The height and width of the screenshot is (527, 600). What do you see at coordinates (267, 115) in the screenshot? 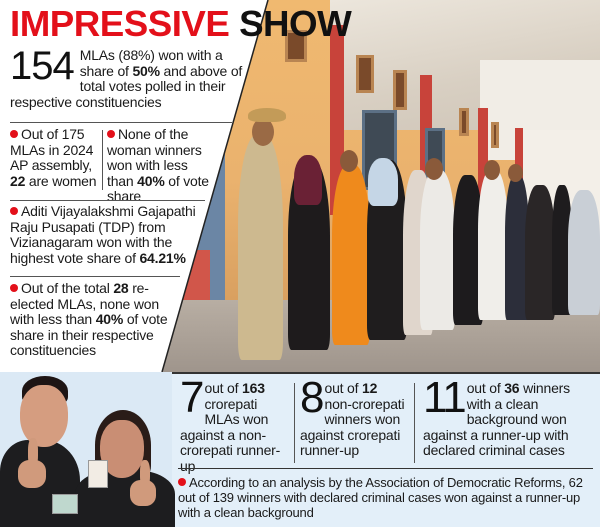
I see `officer-hat` at bounding box center [267, 115].